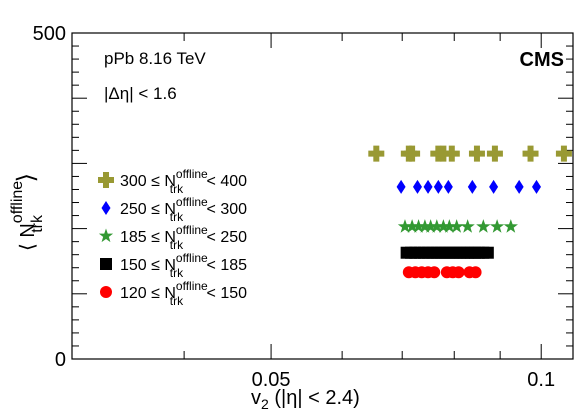 This screenshot has width=581, height=413. Describe the element at coordinates (470, 212) in the screenshot. I see `data-points` at that location.